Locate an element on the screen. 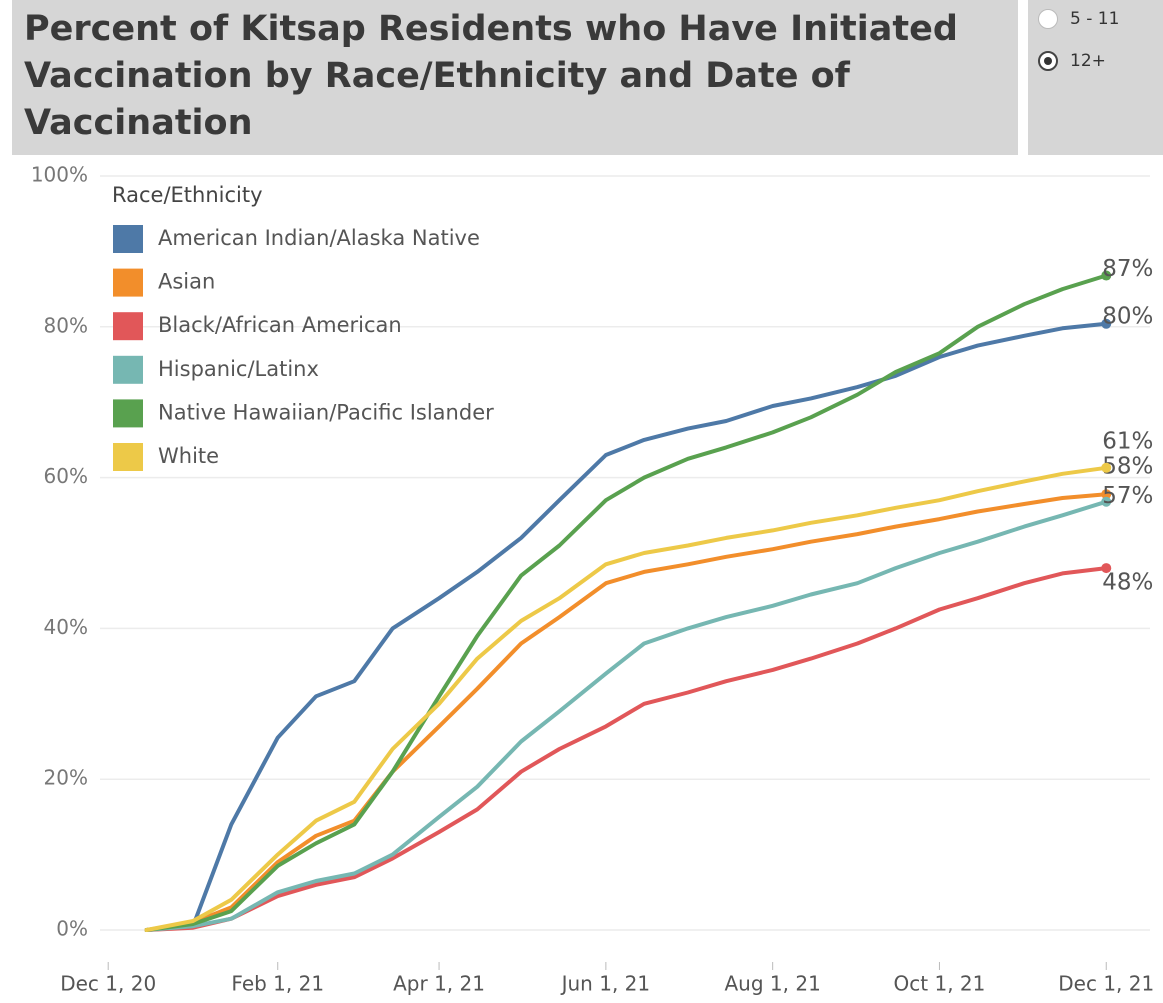 The width and height of the screenshot is (1163, 1003). data-label: 48% is located at coordinates (1127, 583).